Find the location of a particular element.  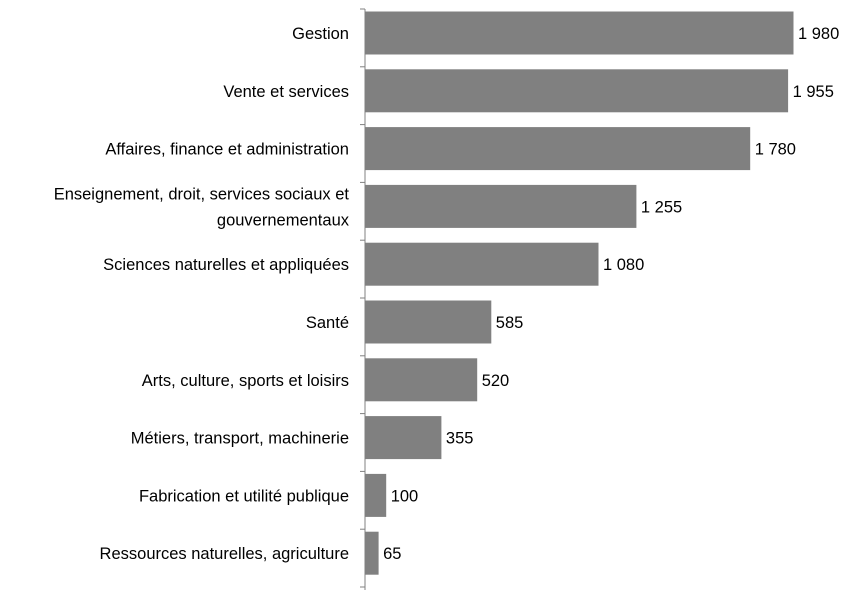

category-label: Métiers, transport, machinerie is located at coordinates (240, 439).